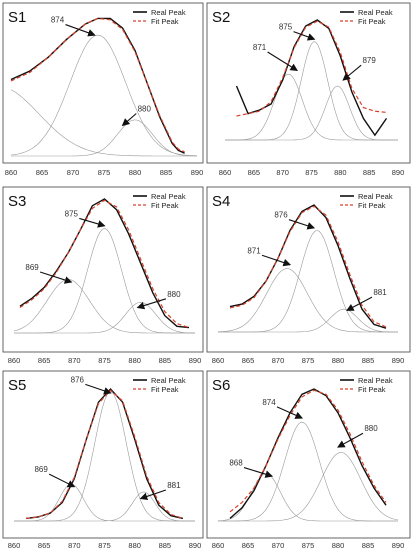 Image resolution: width=413 pixels, height=550 pixels. I want to click on panel-title: S5, so click(17, 385).